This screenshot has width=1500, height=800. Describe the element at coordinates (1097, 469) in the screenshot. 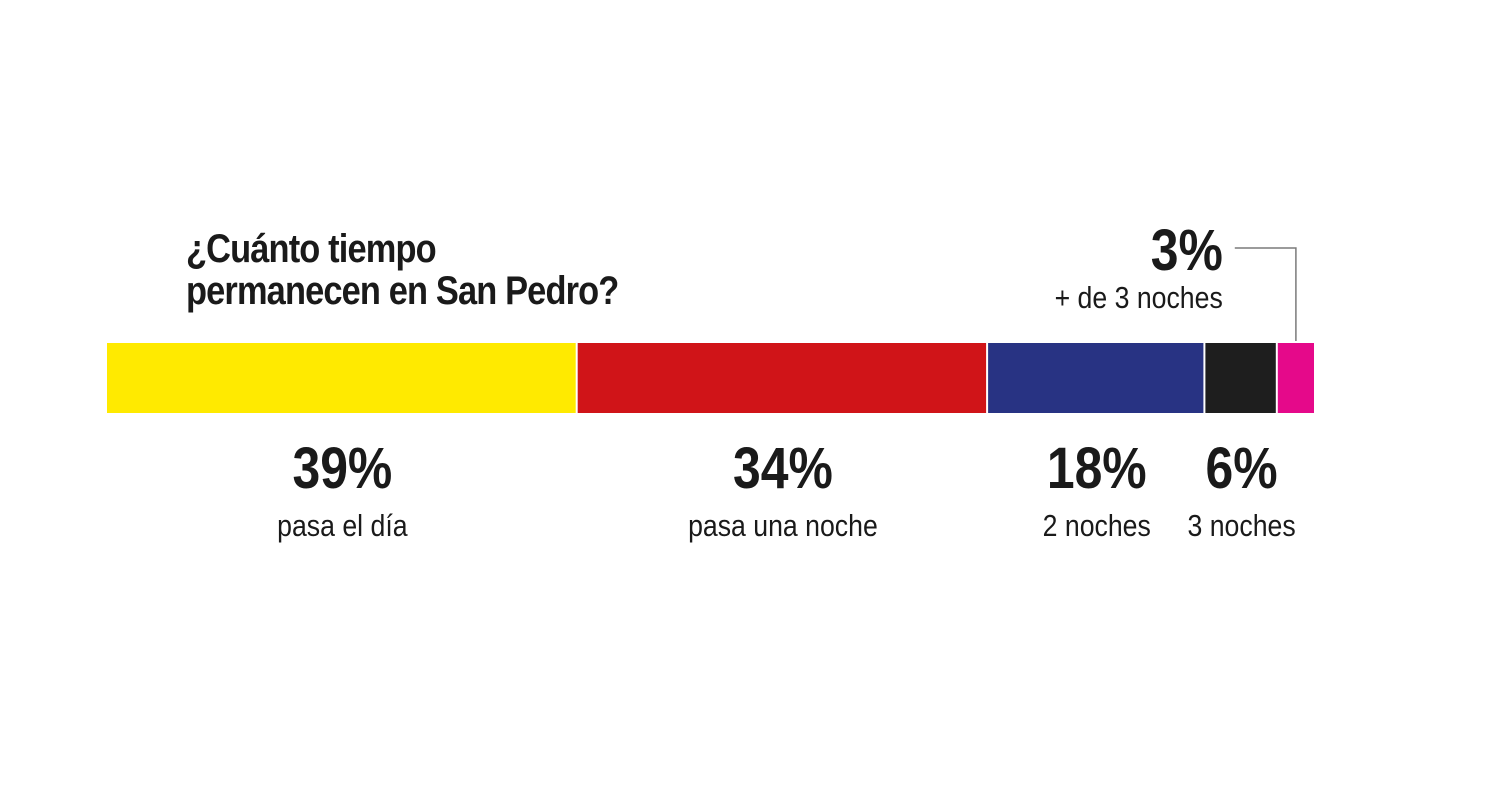

I see `segment-value-label: 18%` at that location.